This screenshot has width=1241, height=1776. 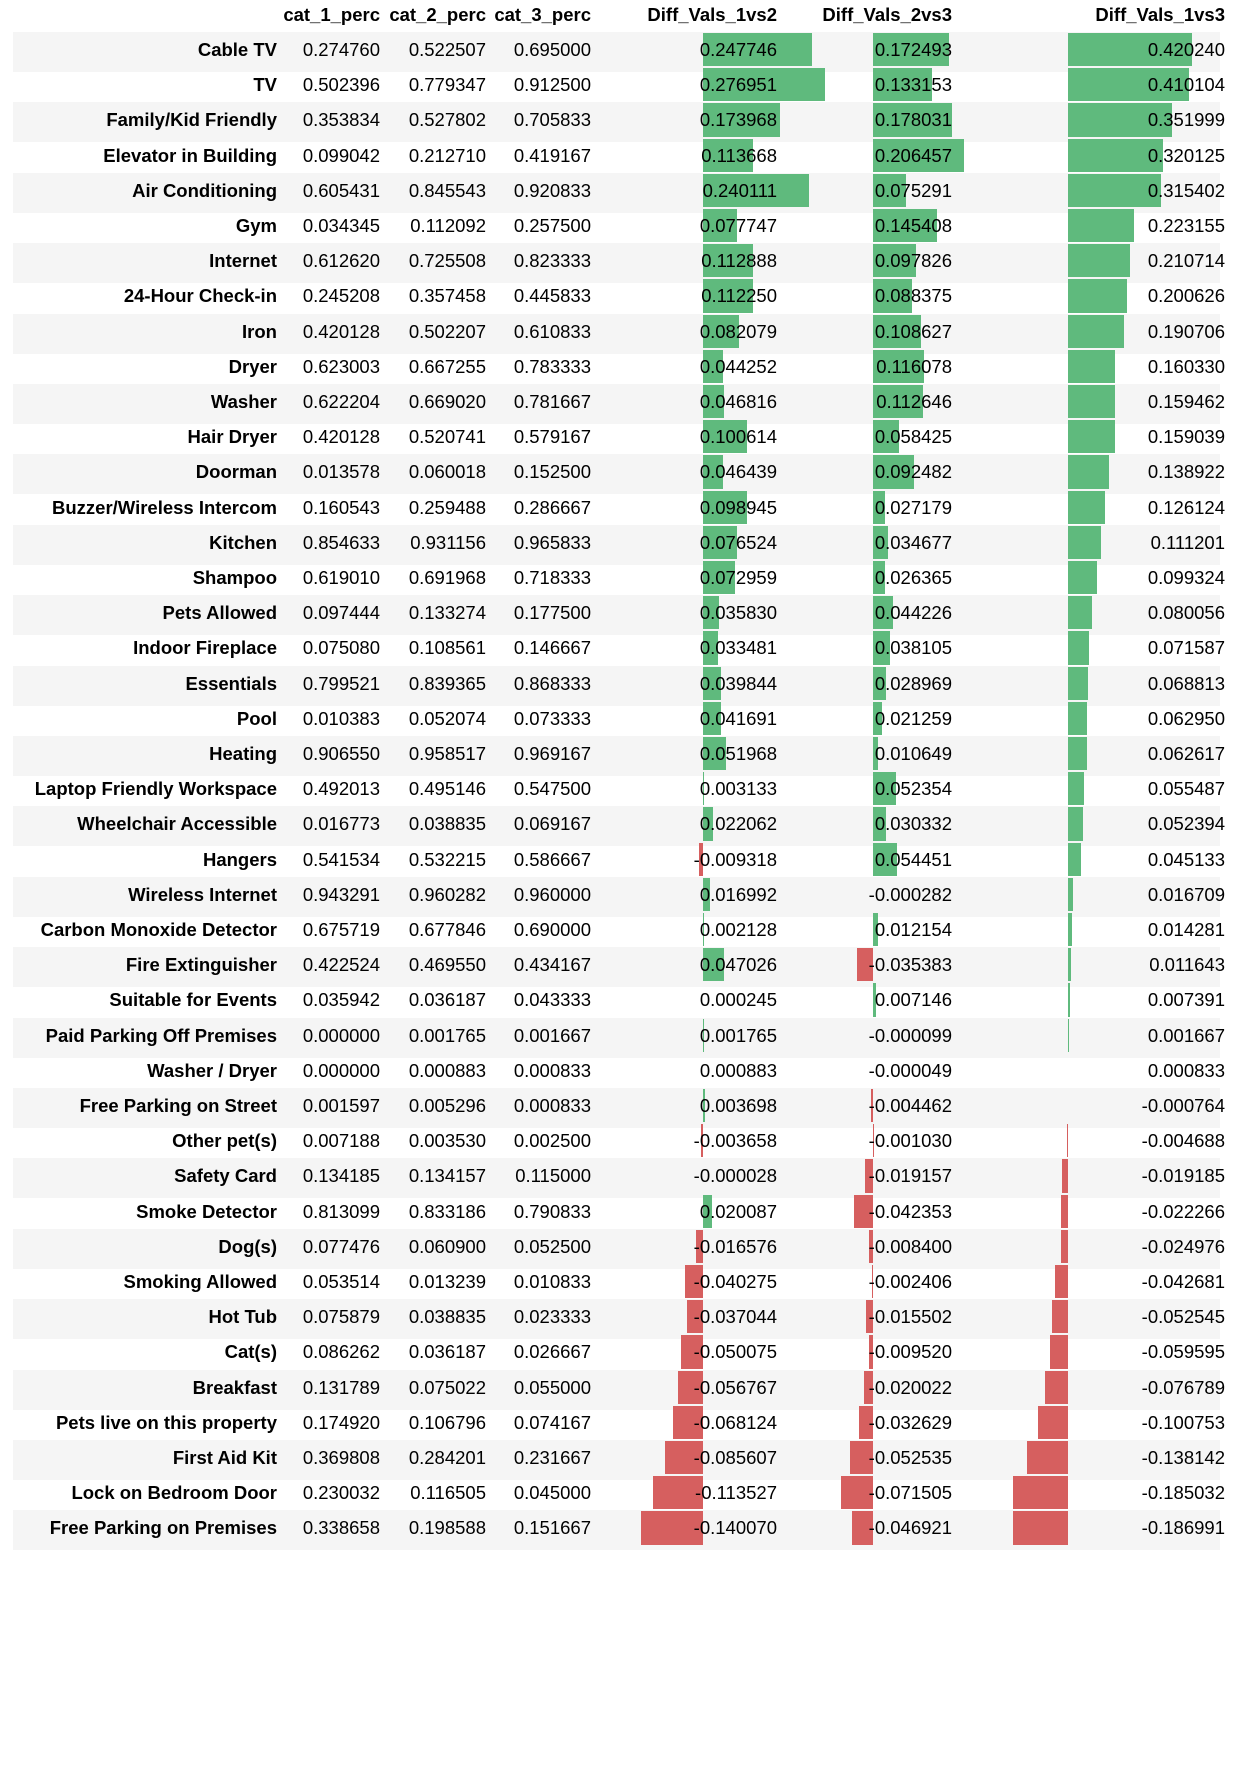 I want to click on cat-1-perc-cell: 0.906550, so click(x=341, y=753).